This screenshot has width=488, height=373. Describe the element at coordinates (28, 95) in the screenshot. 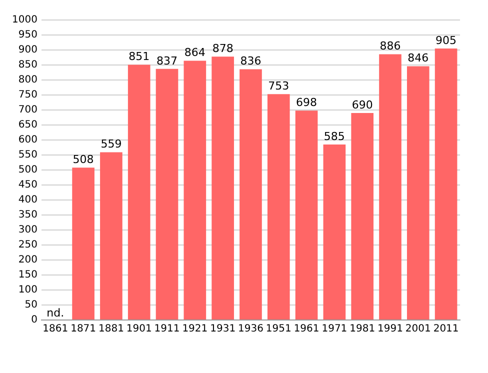

I see `y-tick-label: 750` at that location.